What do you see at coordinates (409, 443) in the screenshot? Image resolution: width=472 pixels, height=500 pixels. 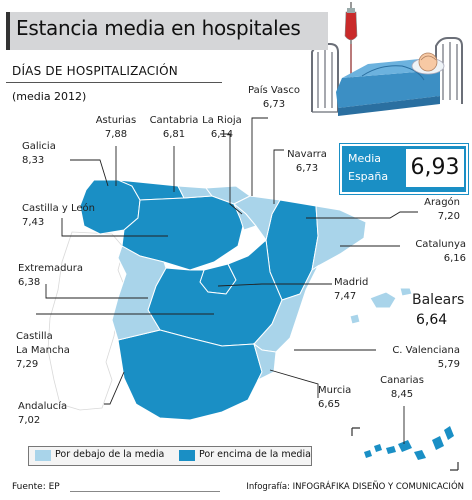 I see `region-canarias` at bounding box center [409, 443].